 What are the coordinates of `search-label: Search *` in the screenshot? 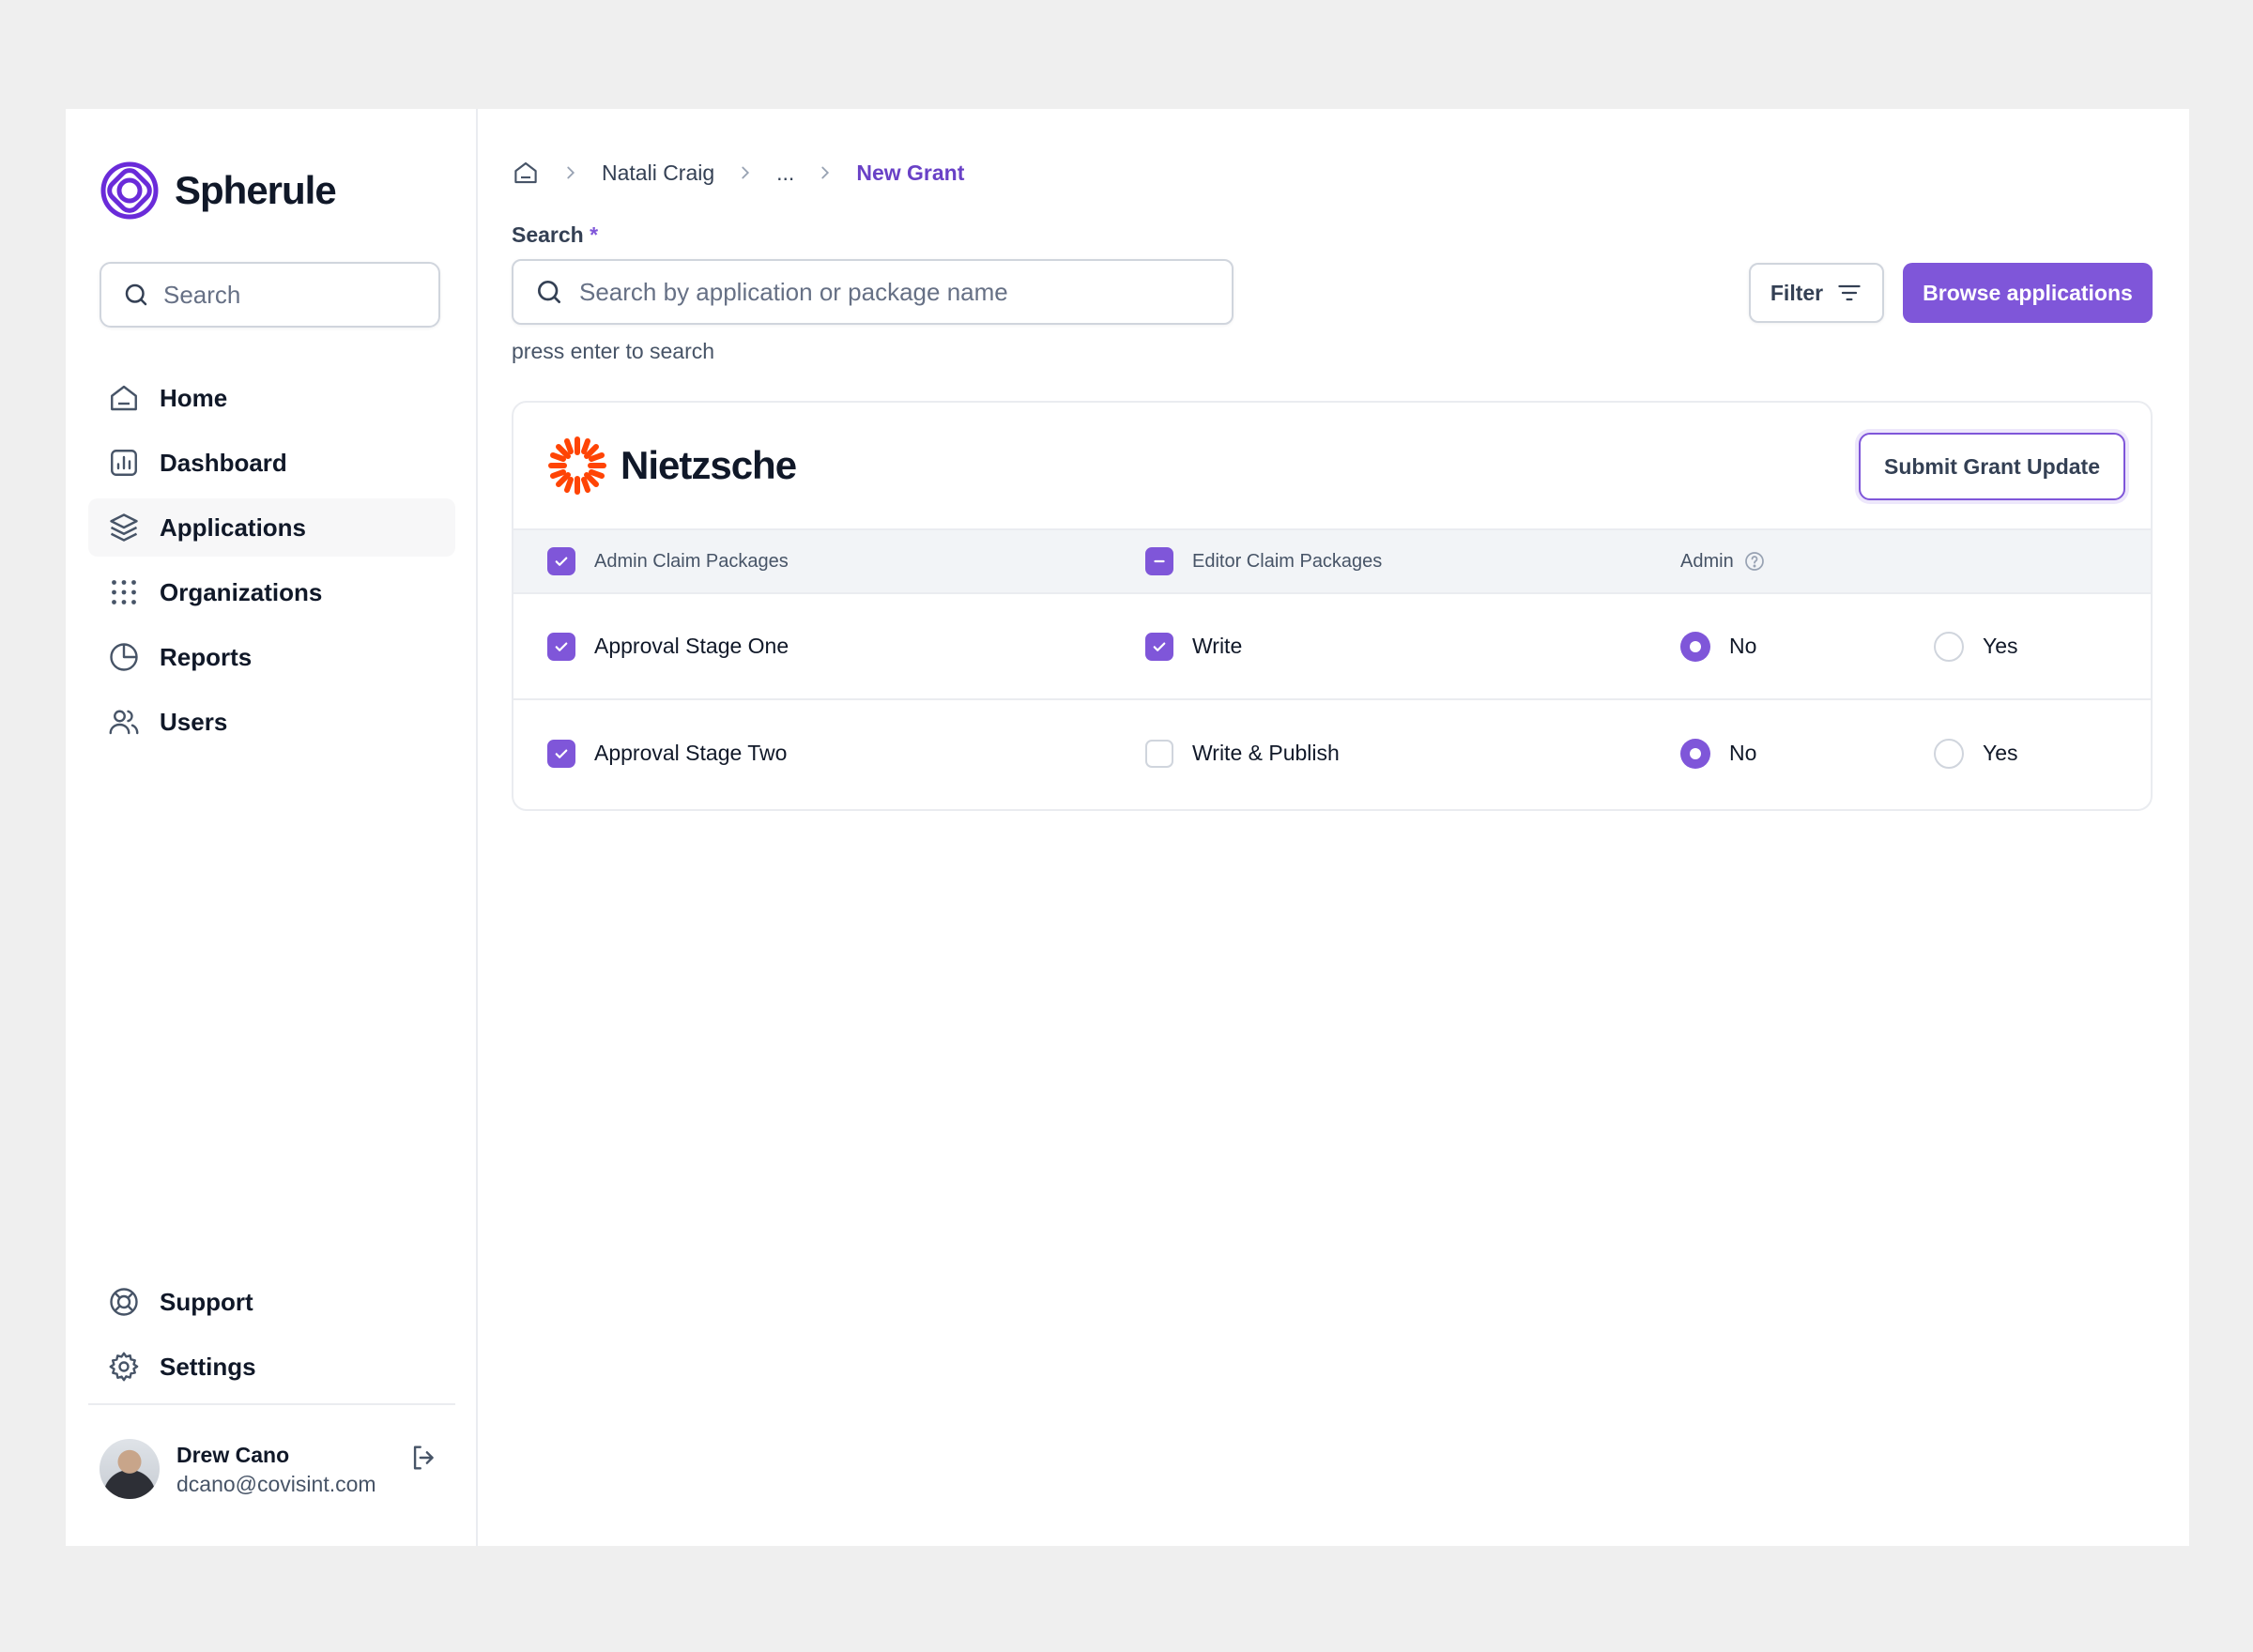 It's located at (555, 235).